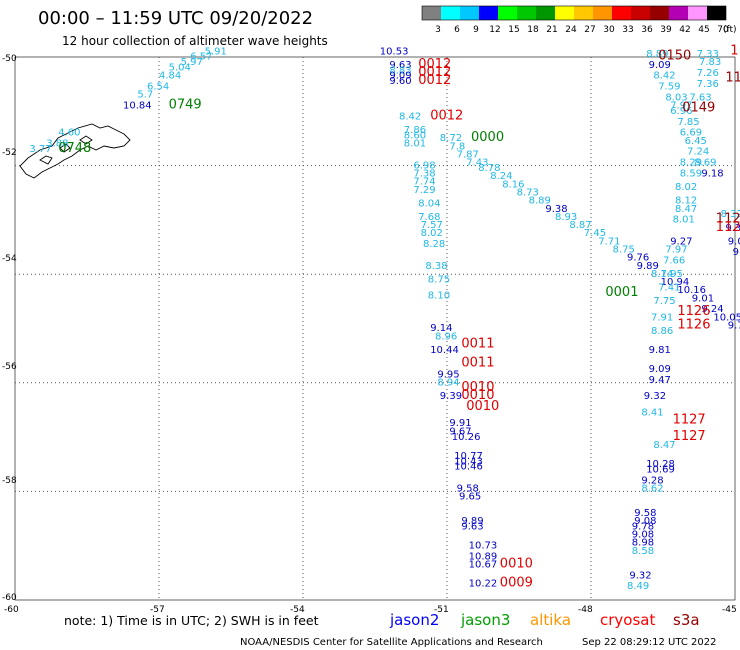 The height and width of the screenshot is (650, 740). Describe the element at coordinates (11, 610) in the screenshot. I see `lon-label: -60` at that location.